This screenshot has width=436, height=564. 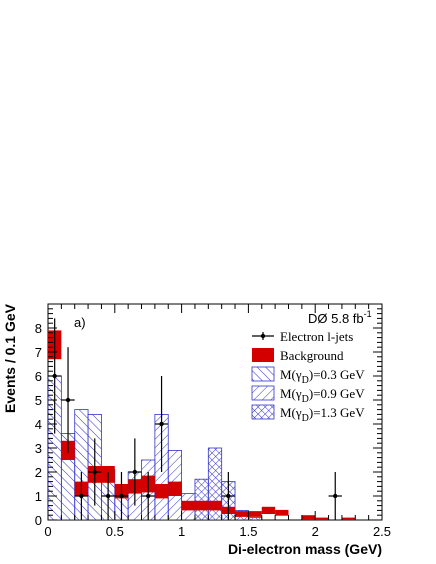 What do you see at coordinates (322, 376) in the screenshot?
I see `legend-label: M(γD)=0.3 GeV` at bounding box center [322, 376].